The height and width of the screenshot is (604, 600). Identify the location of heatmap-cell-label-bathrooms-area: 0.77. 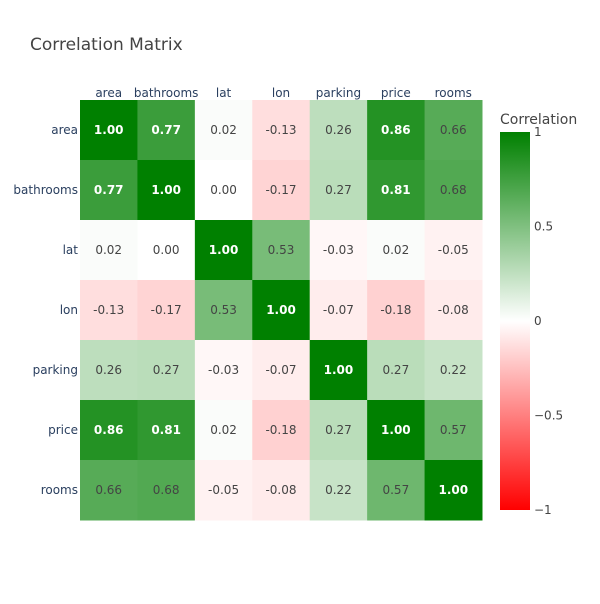
(109, 190).